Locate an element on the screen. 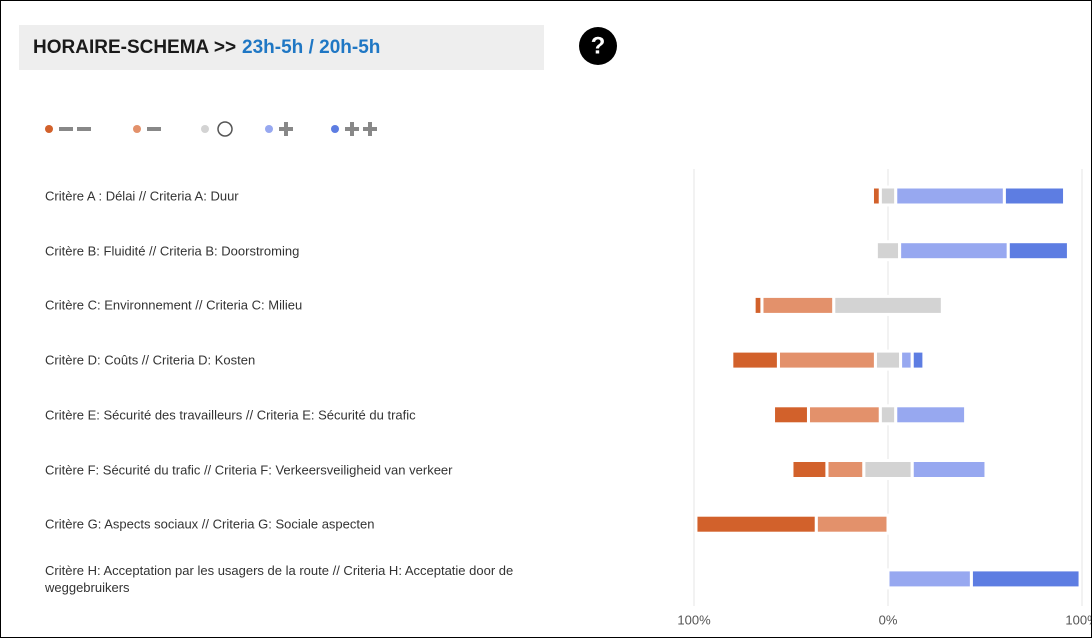 The height and width of the screenshot is (638, 1092). legend is located at coordinates (211, 129).